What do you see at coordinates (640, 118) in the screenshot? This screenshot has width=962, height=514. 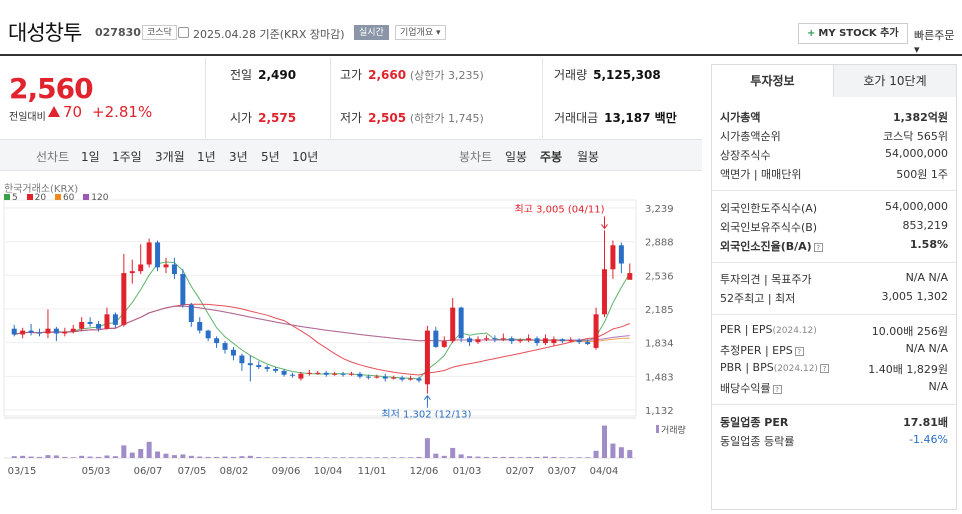 I see `trade-value-value: 13,187 백만` at bounding box center [640, 118].